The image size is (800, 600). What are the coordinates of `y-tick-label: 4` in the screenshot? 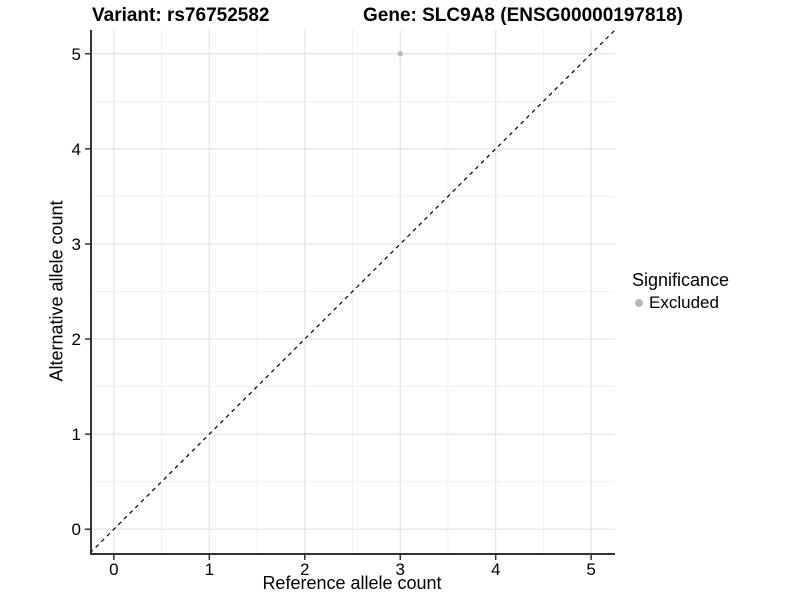 It's located at (76, 149).